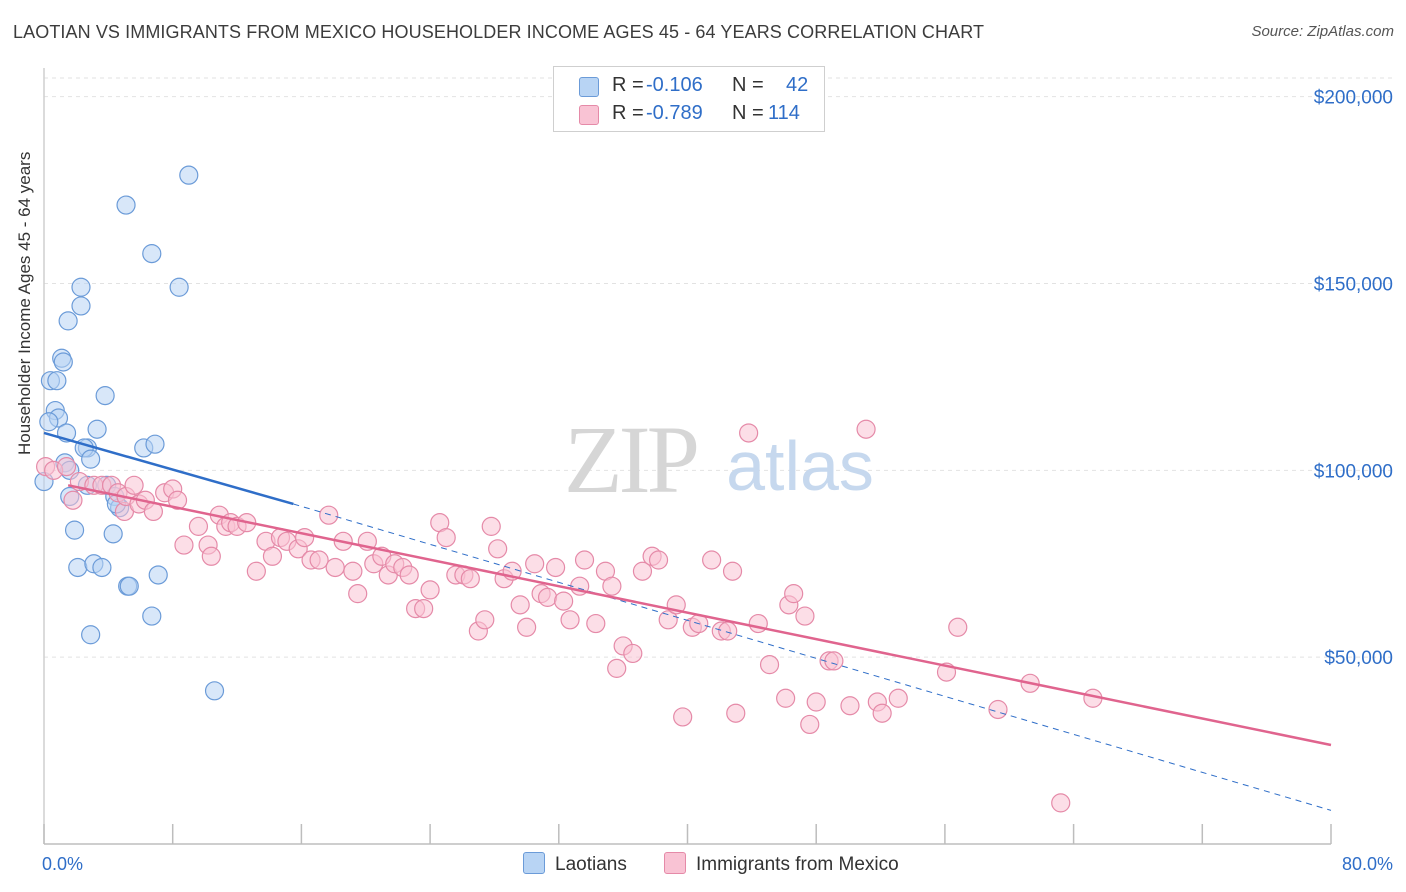  Describe the element at coordinates (575, 864) in the screenshot. I see `legend-item-laotians: Laotians` at that location.